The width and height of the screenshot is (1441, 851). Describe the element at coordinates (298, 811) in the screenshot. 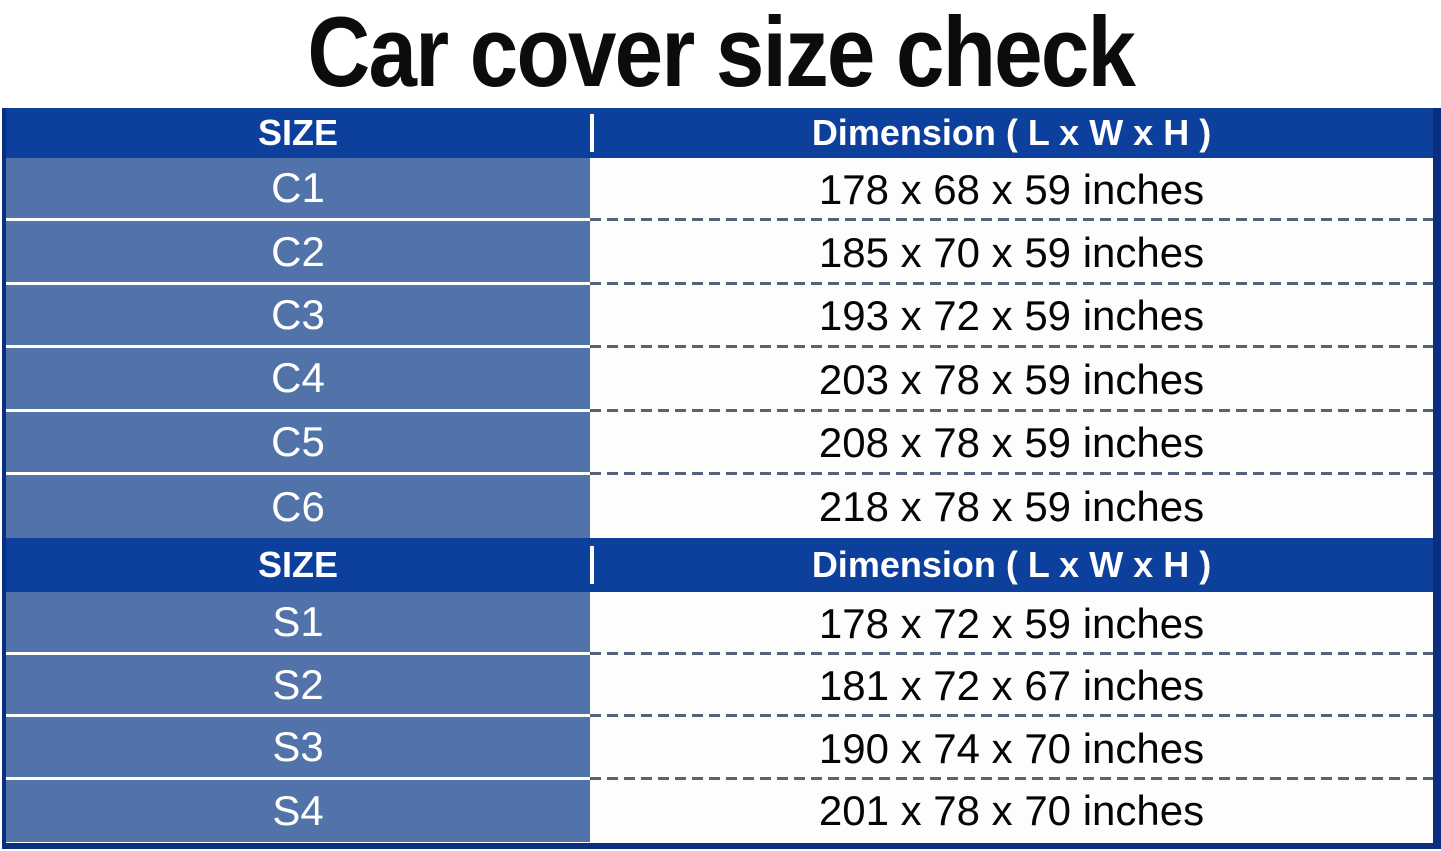

I see `size-cell: S4` at that location.